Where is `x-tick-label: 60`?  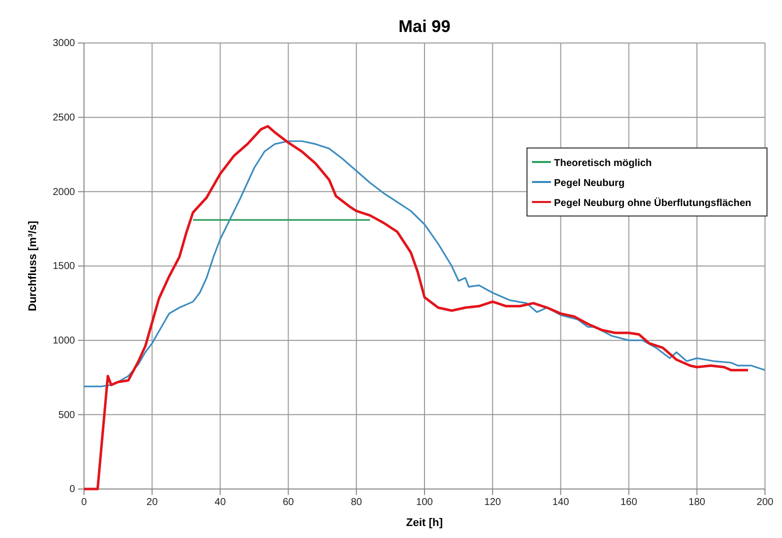
x-tick-label: 60 is located at coordinates (288, 502).